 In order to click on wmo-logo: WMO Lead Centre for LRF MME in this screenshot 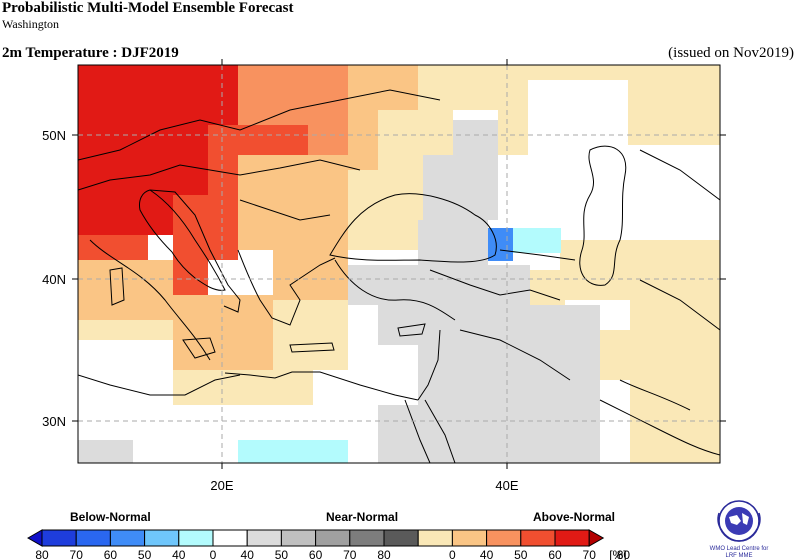, I will do `click(739, 529)`.